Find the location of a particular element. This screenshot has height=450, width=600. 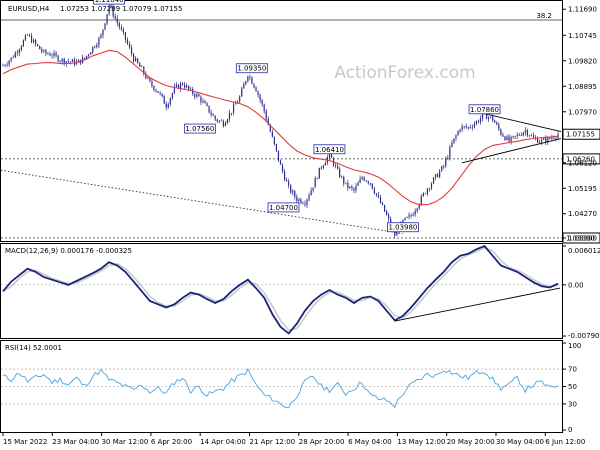

price-annotation-text: 1.09350 is located at coordinates (251, 69).